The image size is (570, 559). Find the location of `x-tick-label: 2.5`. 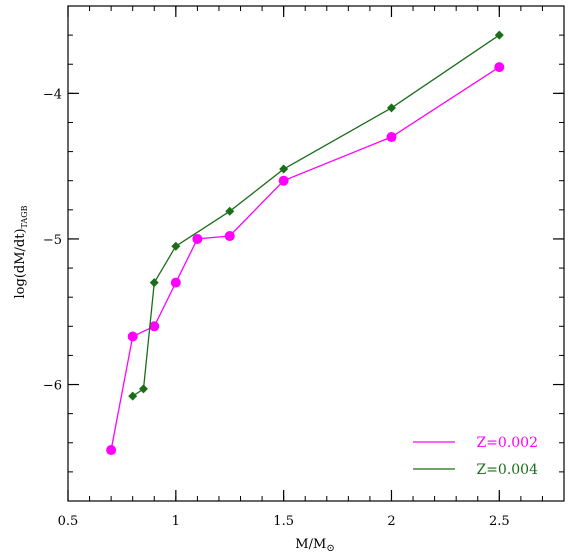

x-tick-label: 2.5 is located at coordinates (499, 521).